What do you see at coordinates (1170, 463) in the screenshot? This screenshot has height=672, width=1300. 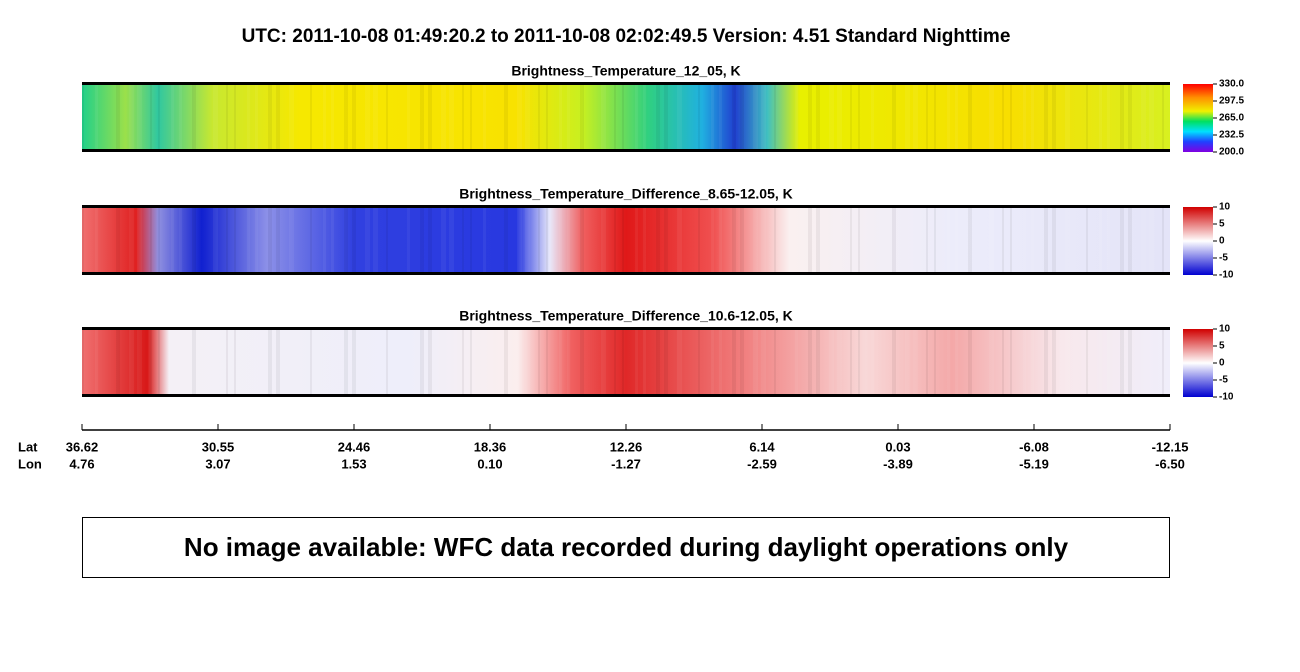 I see `lon-tick-label: -6.50` at bounding box center [1170, 463].